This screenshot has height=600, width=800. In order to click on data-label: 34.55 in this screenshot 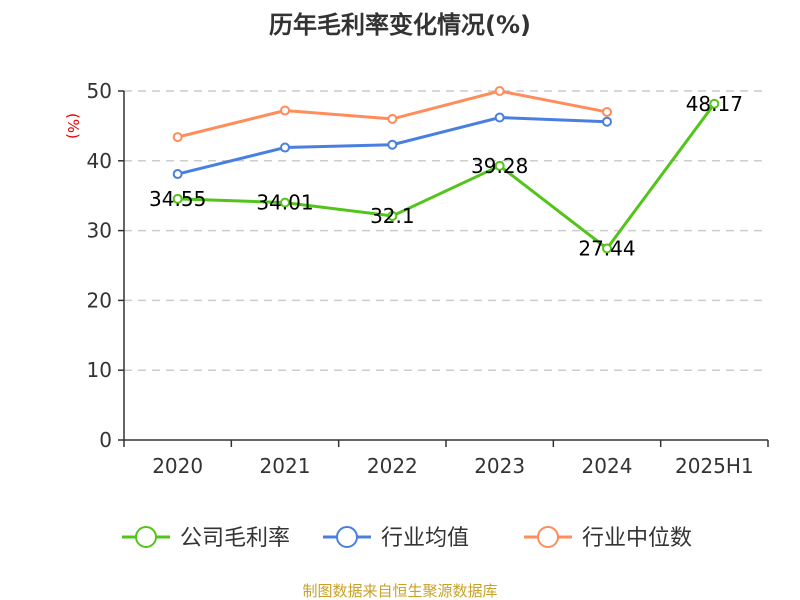, I will do `click(177, 199)`.